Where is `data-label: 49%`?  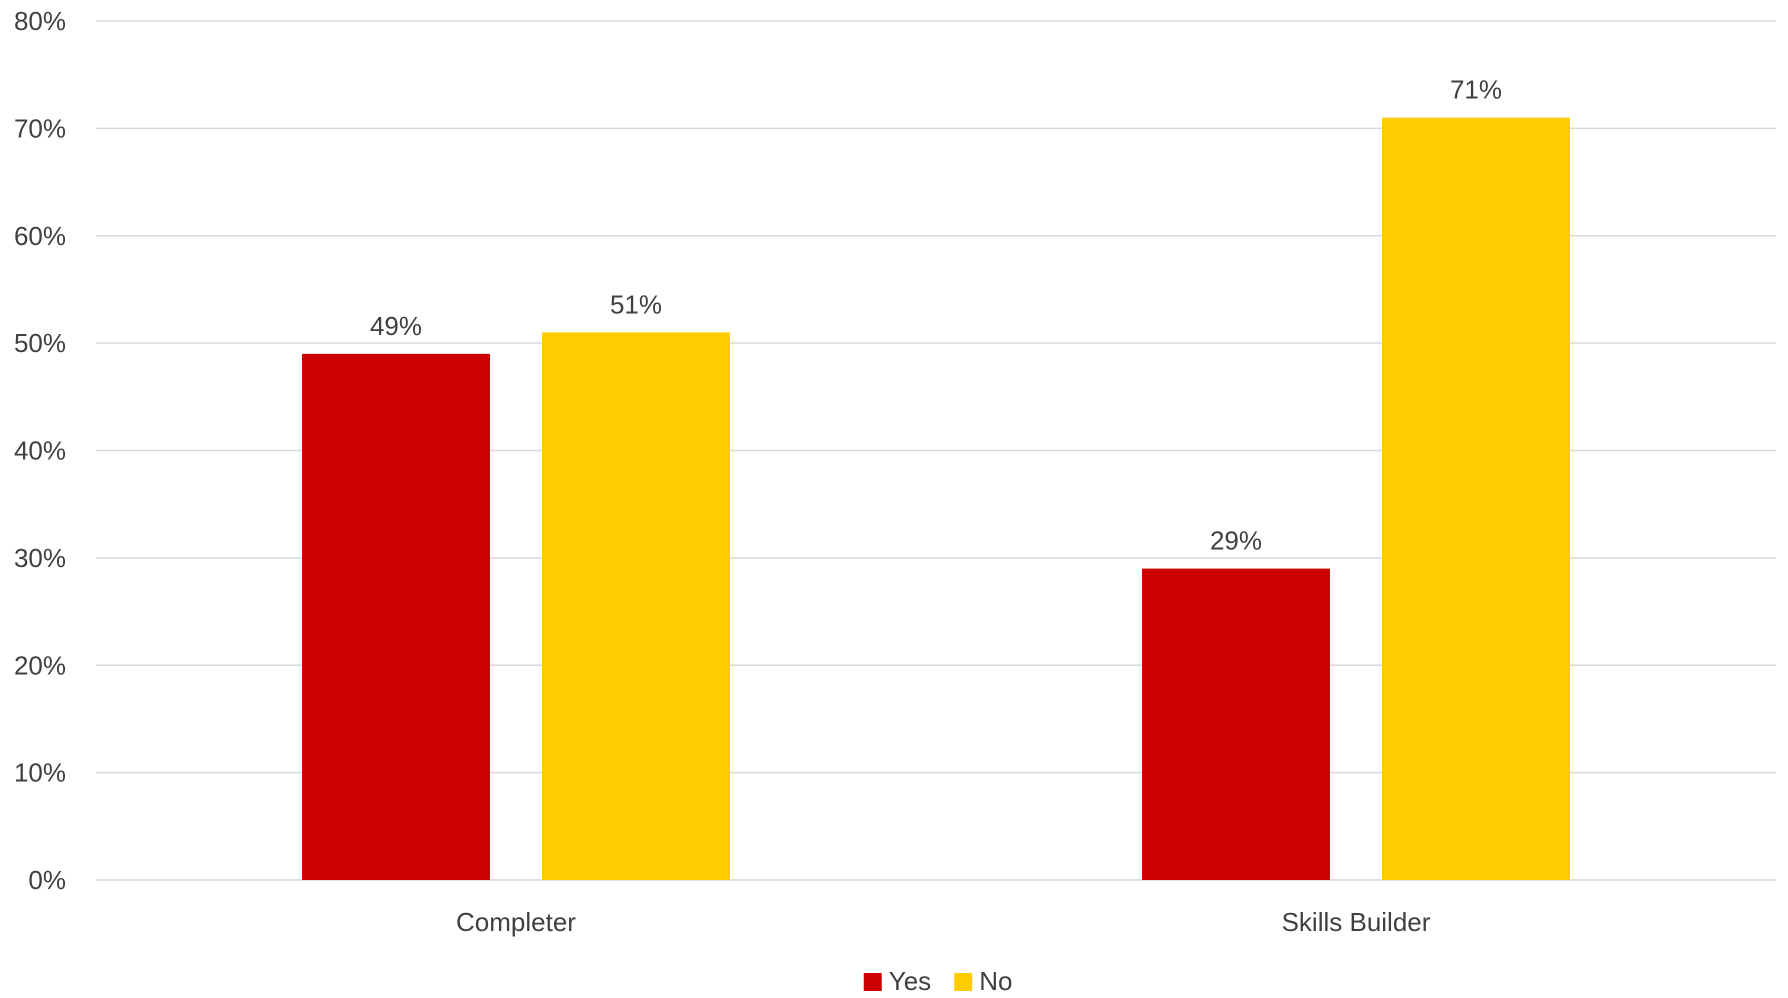 data-label: 49% is located at coordinates (396, 326).